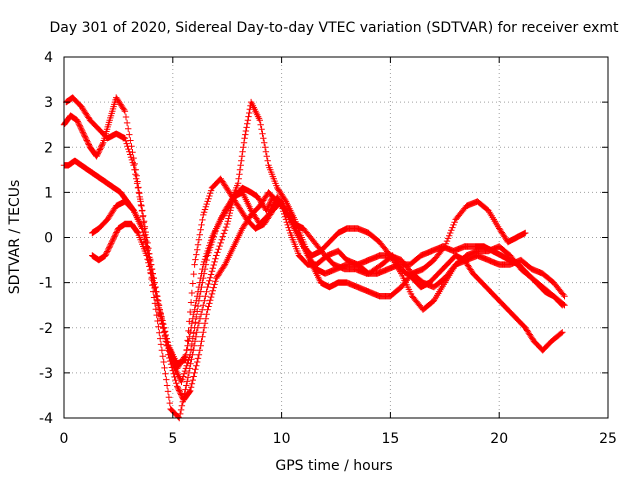  What do you see at coordinates (48, 193) in the screenshot?
I see `y-tick-label: 1` at bounding box center [48, 193].